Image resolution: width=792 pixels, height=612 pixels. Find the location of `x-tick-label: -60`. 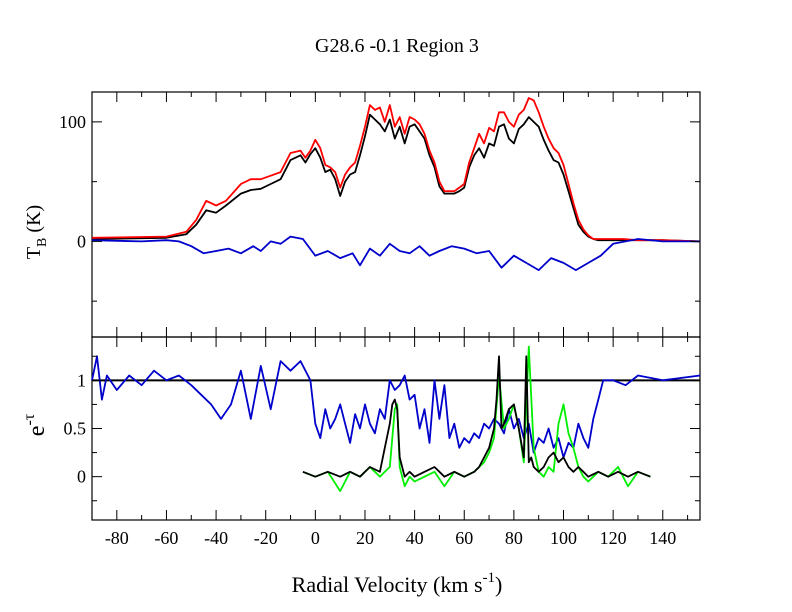

x-tick-label: -60 is located at coordinates (166, 538).